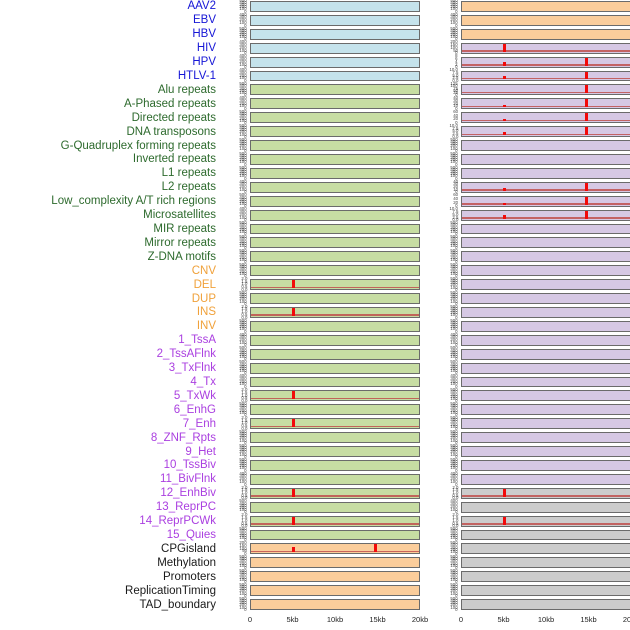  Describe the element at coordinates (533, 103) in the screenshot. I see `track-row: 40 30 20 10 0` at that location.